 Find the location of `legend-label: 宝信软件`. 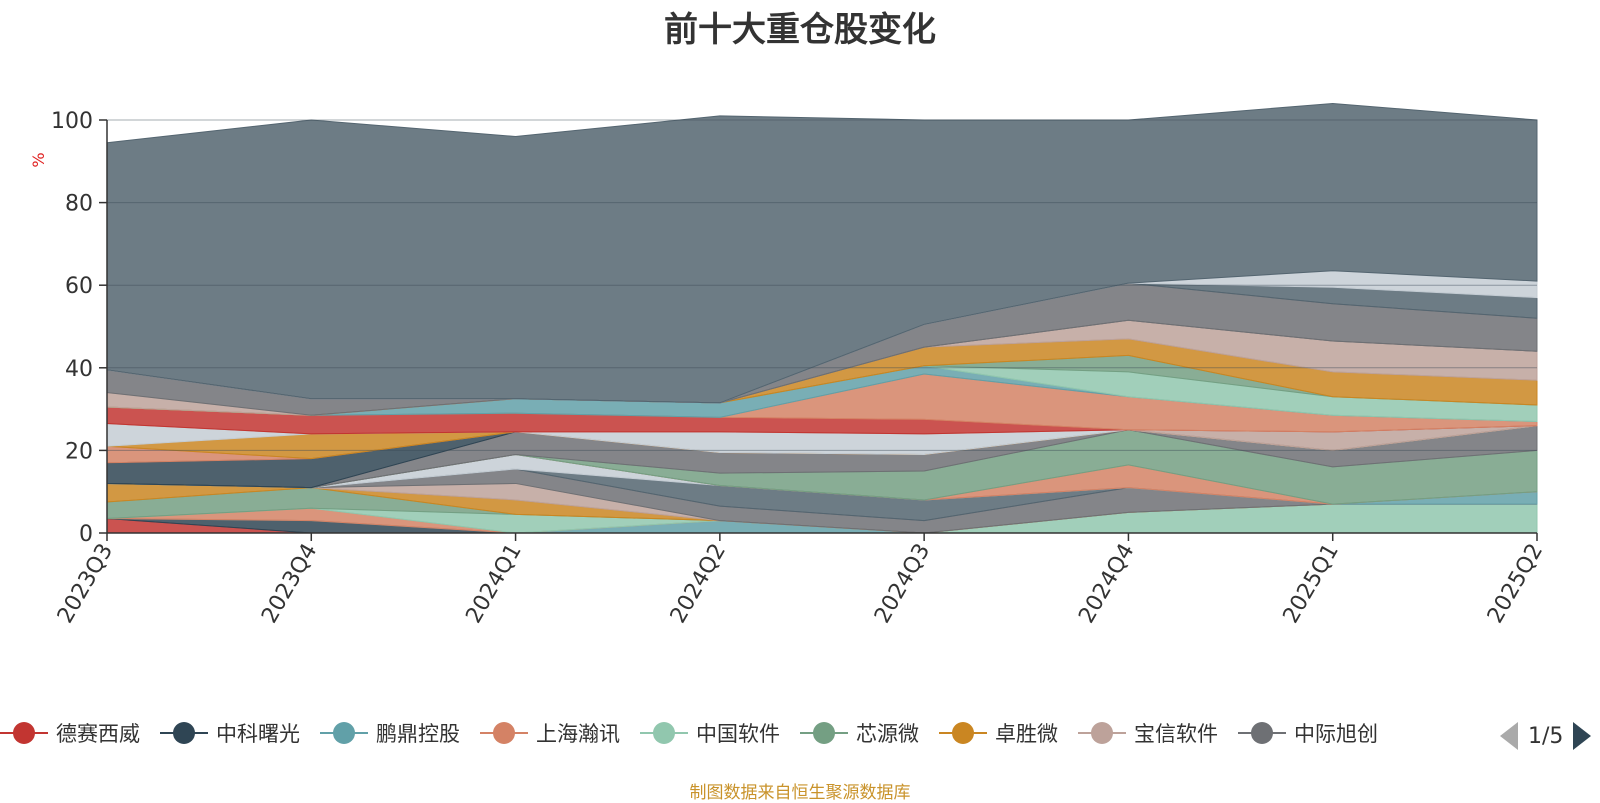

legend-label: 宝信软件 is located at coordinates (1176, 734).